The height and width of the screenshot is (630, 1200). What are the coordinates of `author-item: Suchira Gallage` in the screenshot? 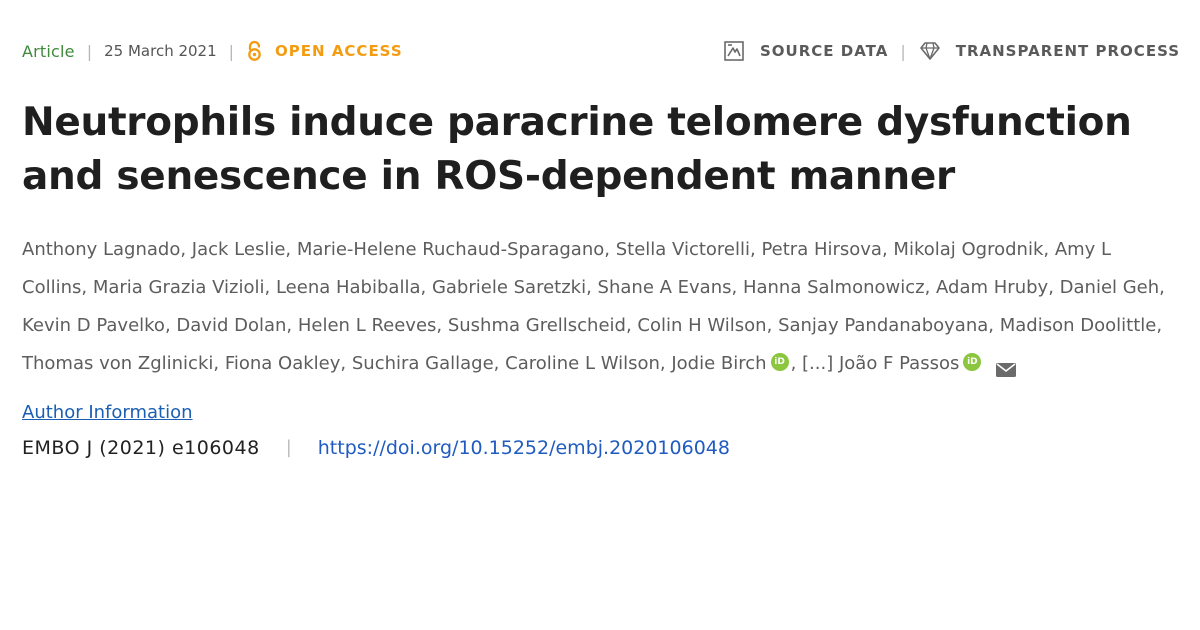 It's located at (423, 363).